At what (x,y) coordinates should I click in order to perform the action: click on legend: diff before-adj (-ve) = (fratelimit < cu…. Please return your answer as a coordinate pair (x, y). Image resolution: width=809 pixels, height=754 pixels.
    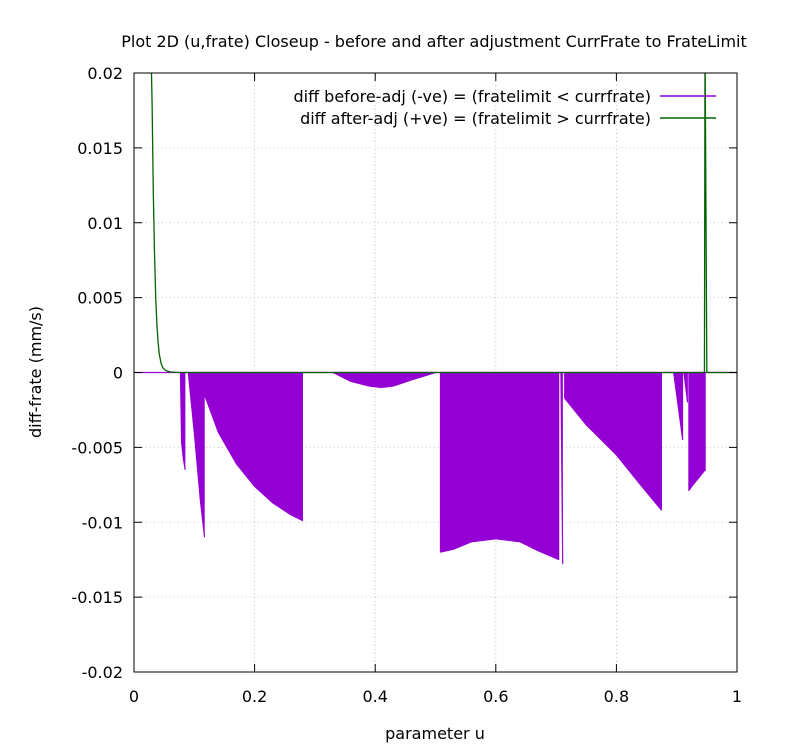
    Looking at the image, I should click on (504, 107).